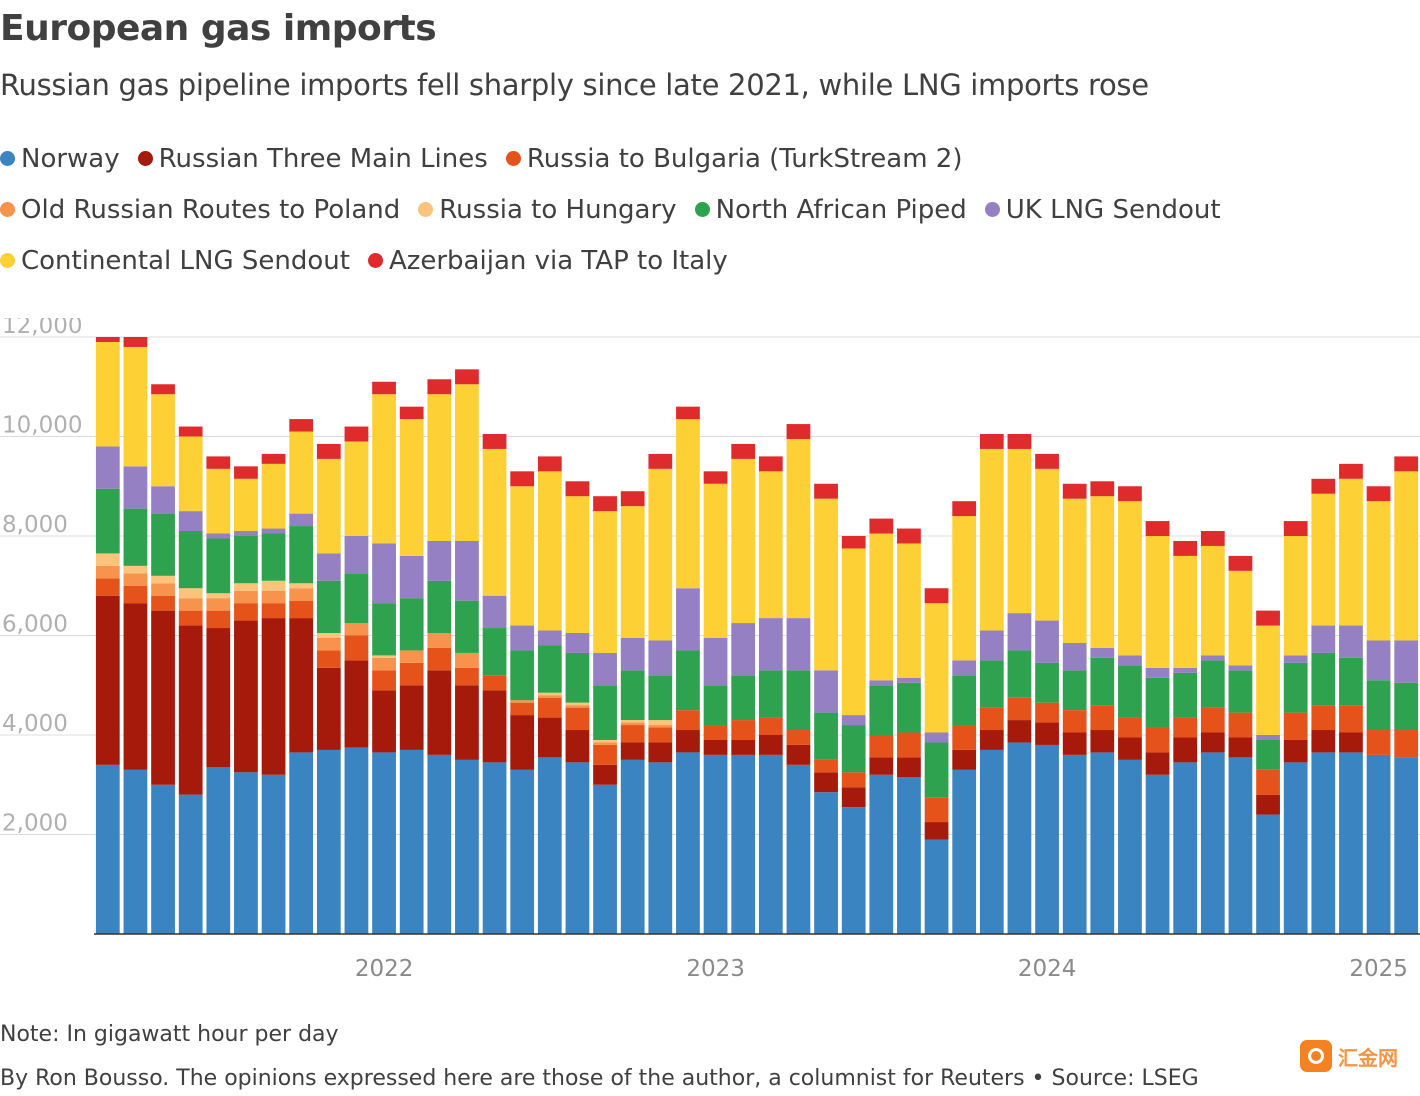  What do you see at coordinates (841, 210) in the screenshot?
I see `legend-label: North African Piped` at bounding box center [841, 210].